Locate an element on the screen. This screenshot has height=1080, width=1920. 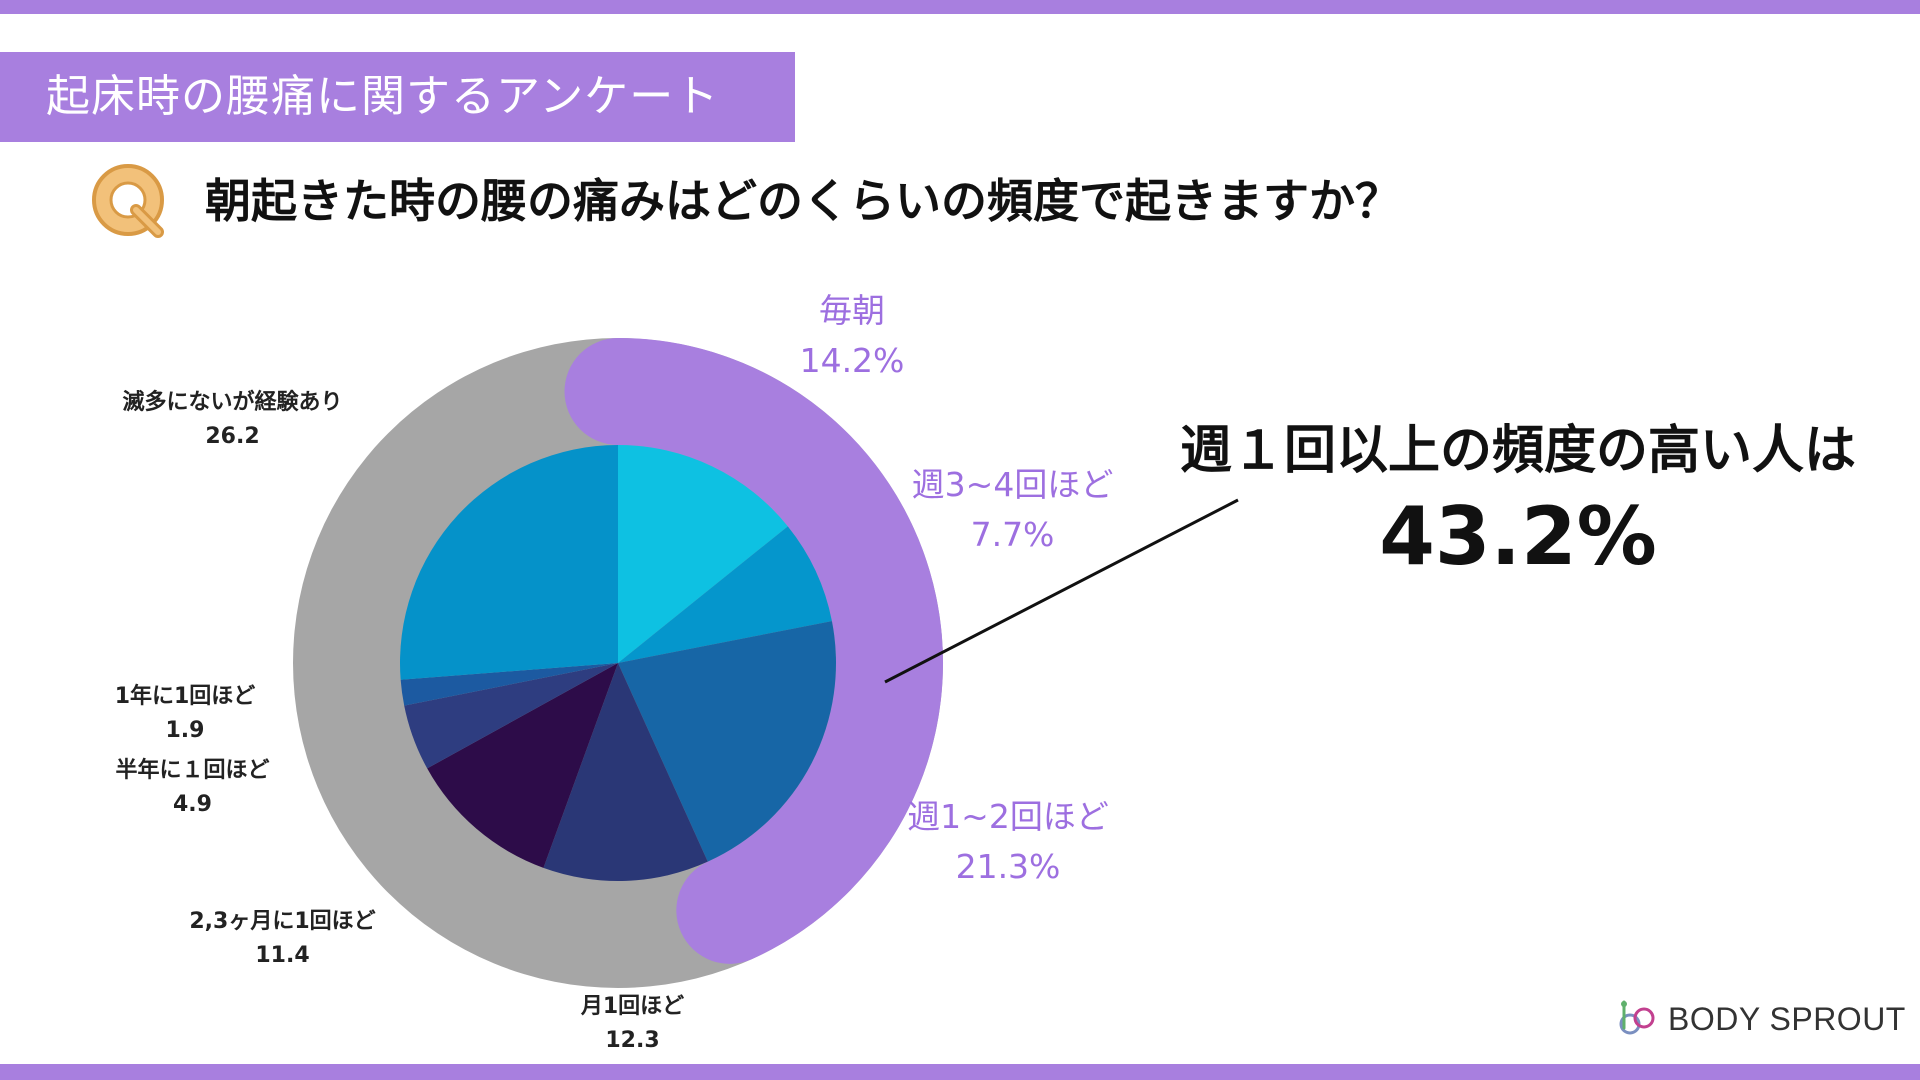
label-1-2-weekly-name: 週1~2回ほど is located at coordinates (1008, 816).